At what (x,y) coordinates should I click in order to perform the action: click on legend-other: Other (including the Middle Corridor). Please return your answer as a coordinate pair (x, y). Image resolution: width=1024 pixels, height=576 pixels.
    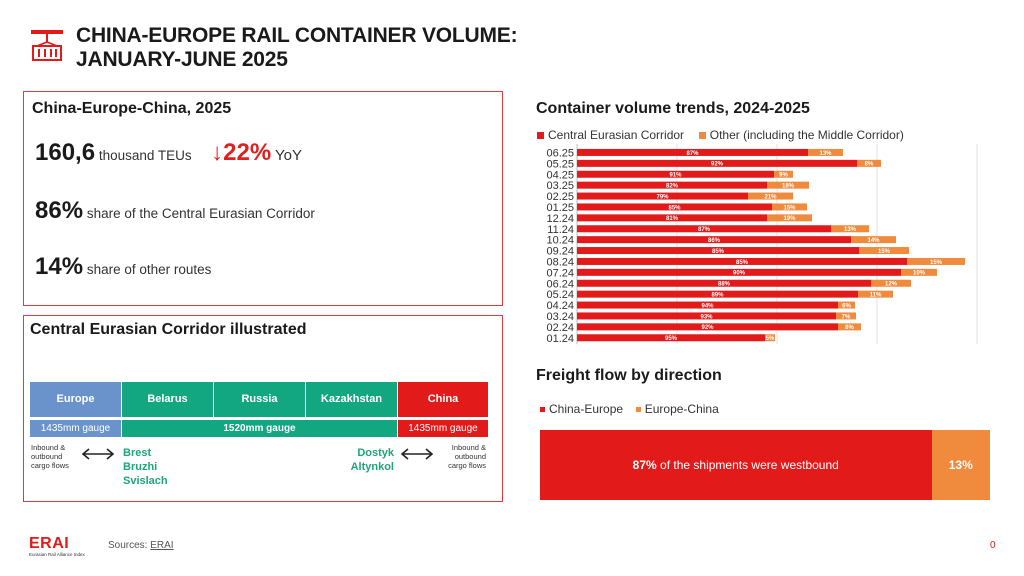
    Looking at the image, I should click on (806, 135).